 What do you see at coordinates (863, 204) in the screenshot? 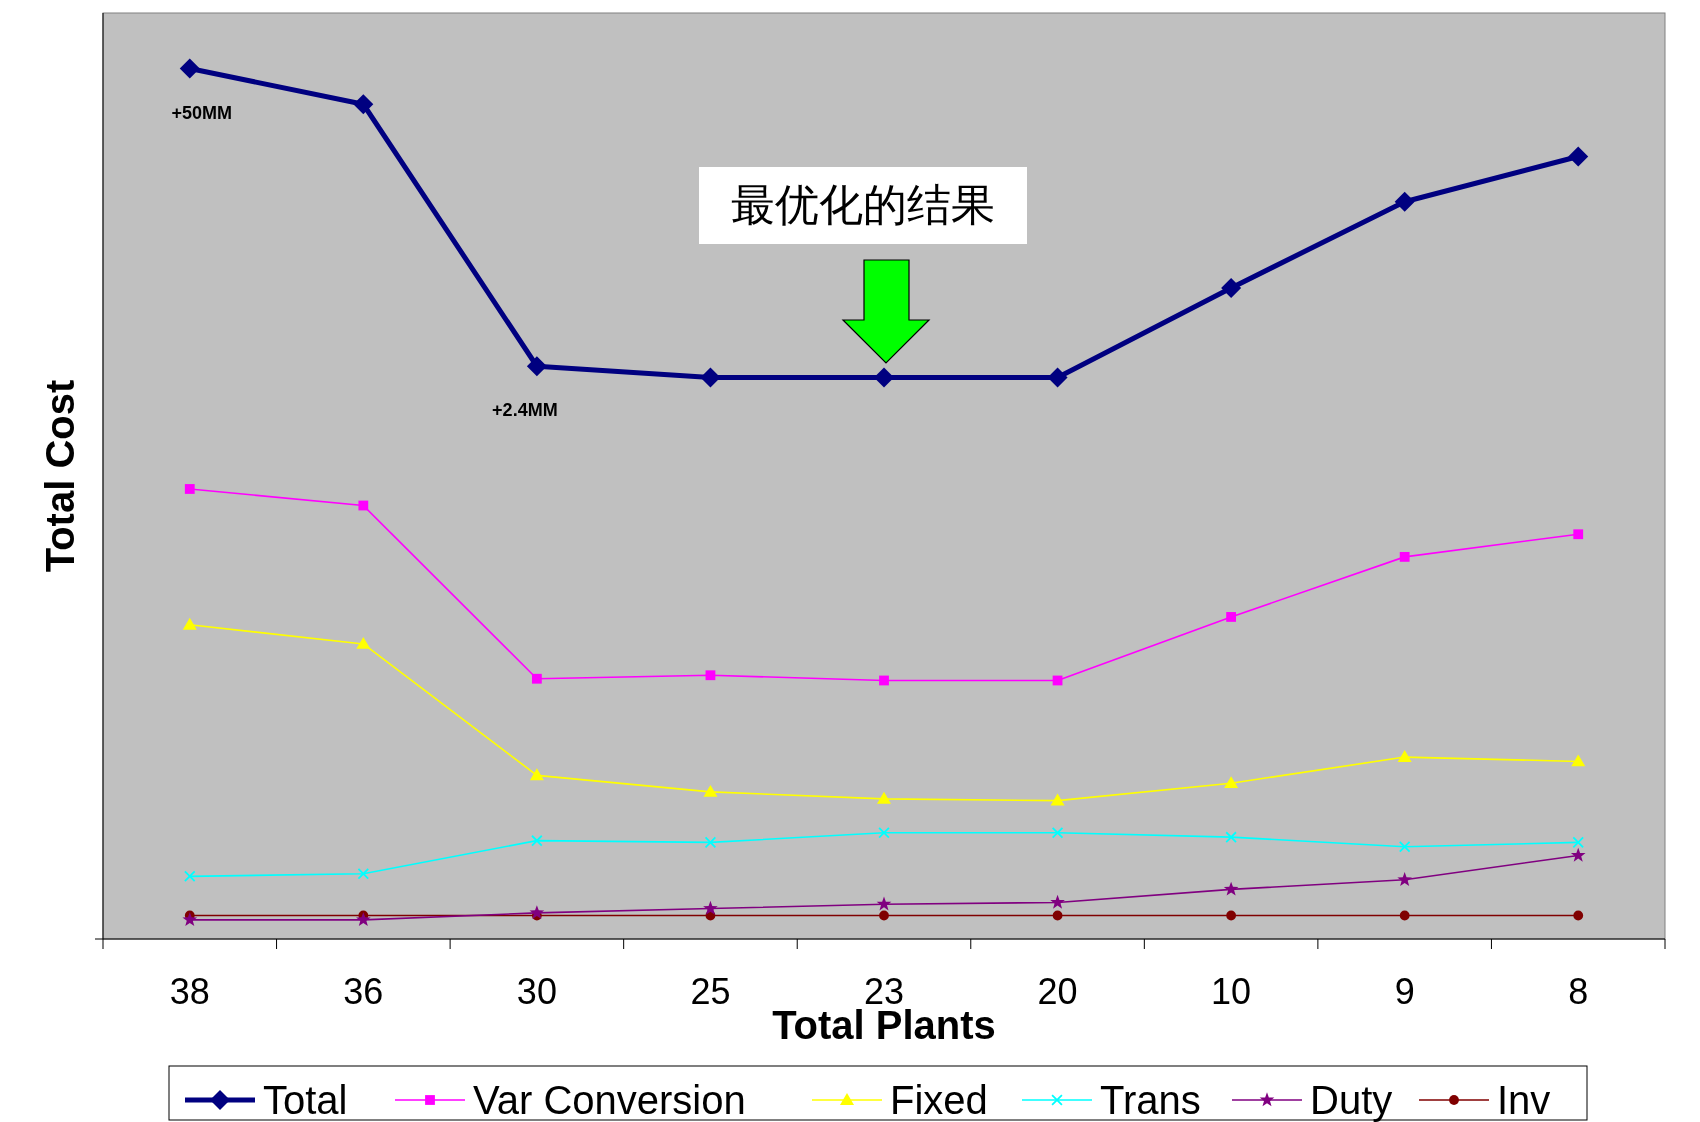
I see `annotation: 最优化的结果` at bounding box center [863, 204].